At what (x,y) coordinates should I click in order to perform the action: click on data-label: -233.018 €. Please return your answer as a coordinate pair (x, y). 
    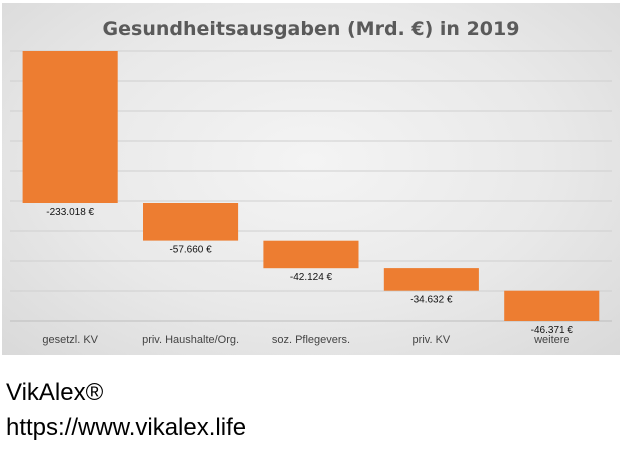
    Looking at the image, I should click on (70, 212).